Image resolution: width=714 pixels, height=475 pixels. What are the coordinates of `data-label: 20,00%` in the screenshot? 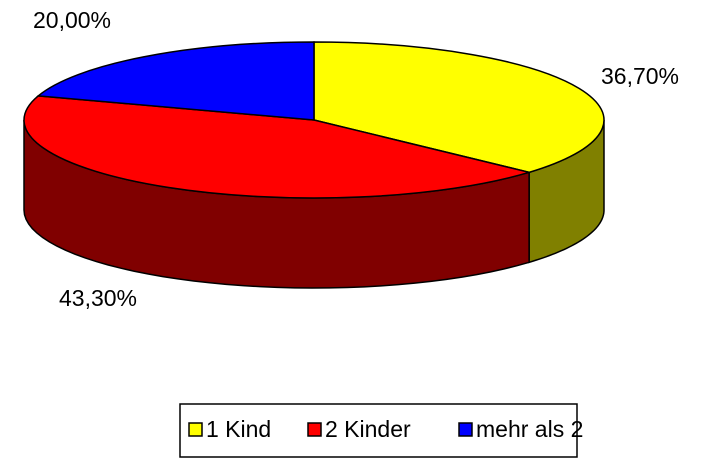 It's located at (72, 20).